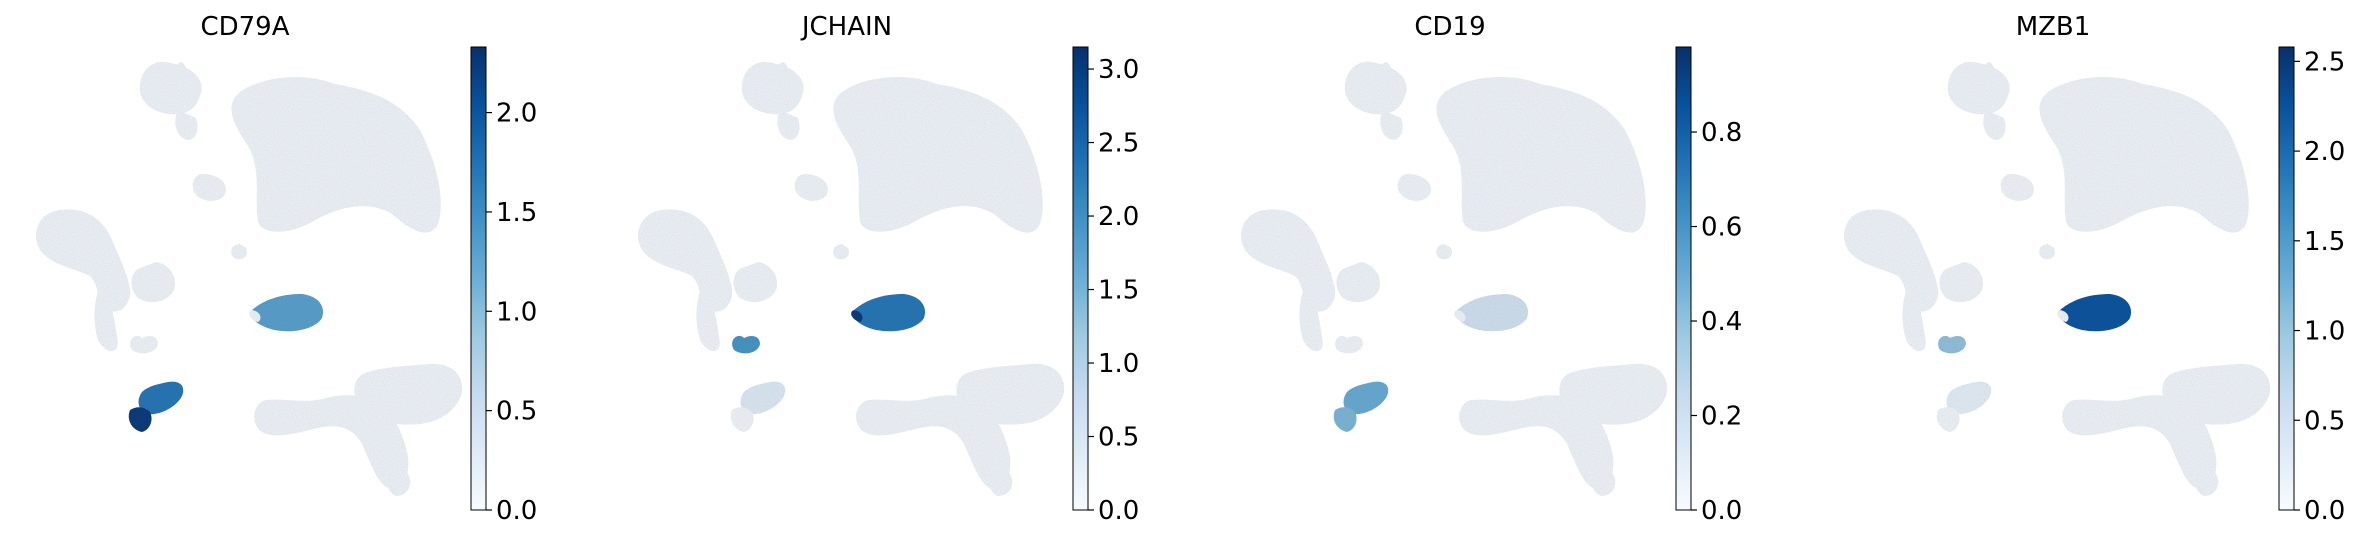  I want to click on panel-title: MZB1, so click(2053, 27).